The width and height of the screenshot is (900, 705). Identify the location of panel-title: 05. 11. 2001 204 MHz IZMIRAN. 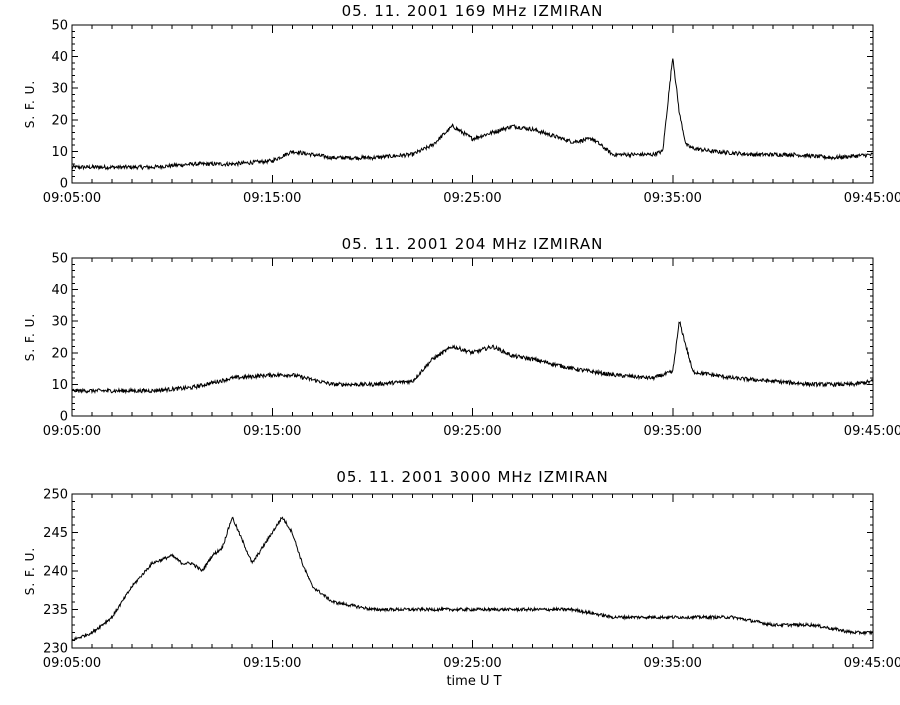
(473, 244).